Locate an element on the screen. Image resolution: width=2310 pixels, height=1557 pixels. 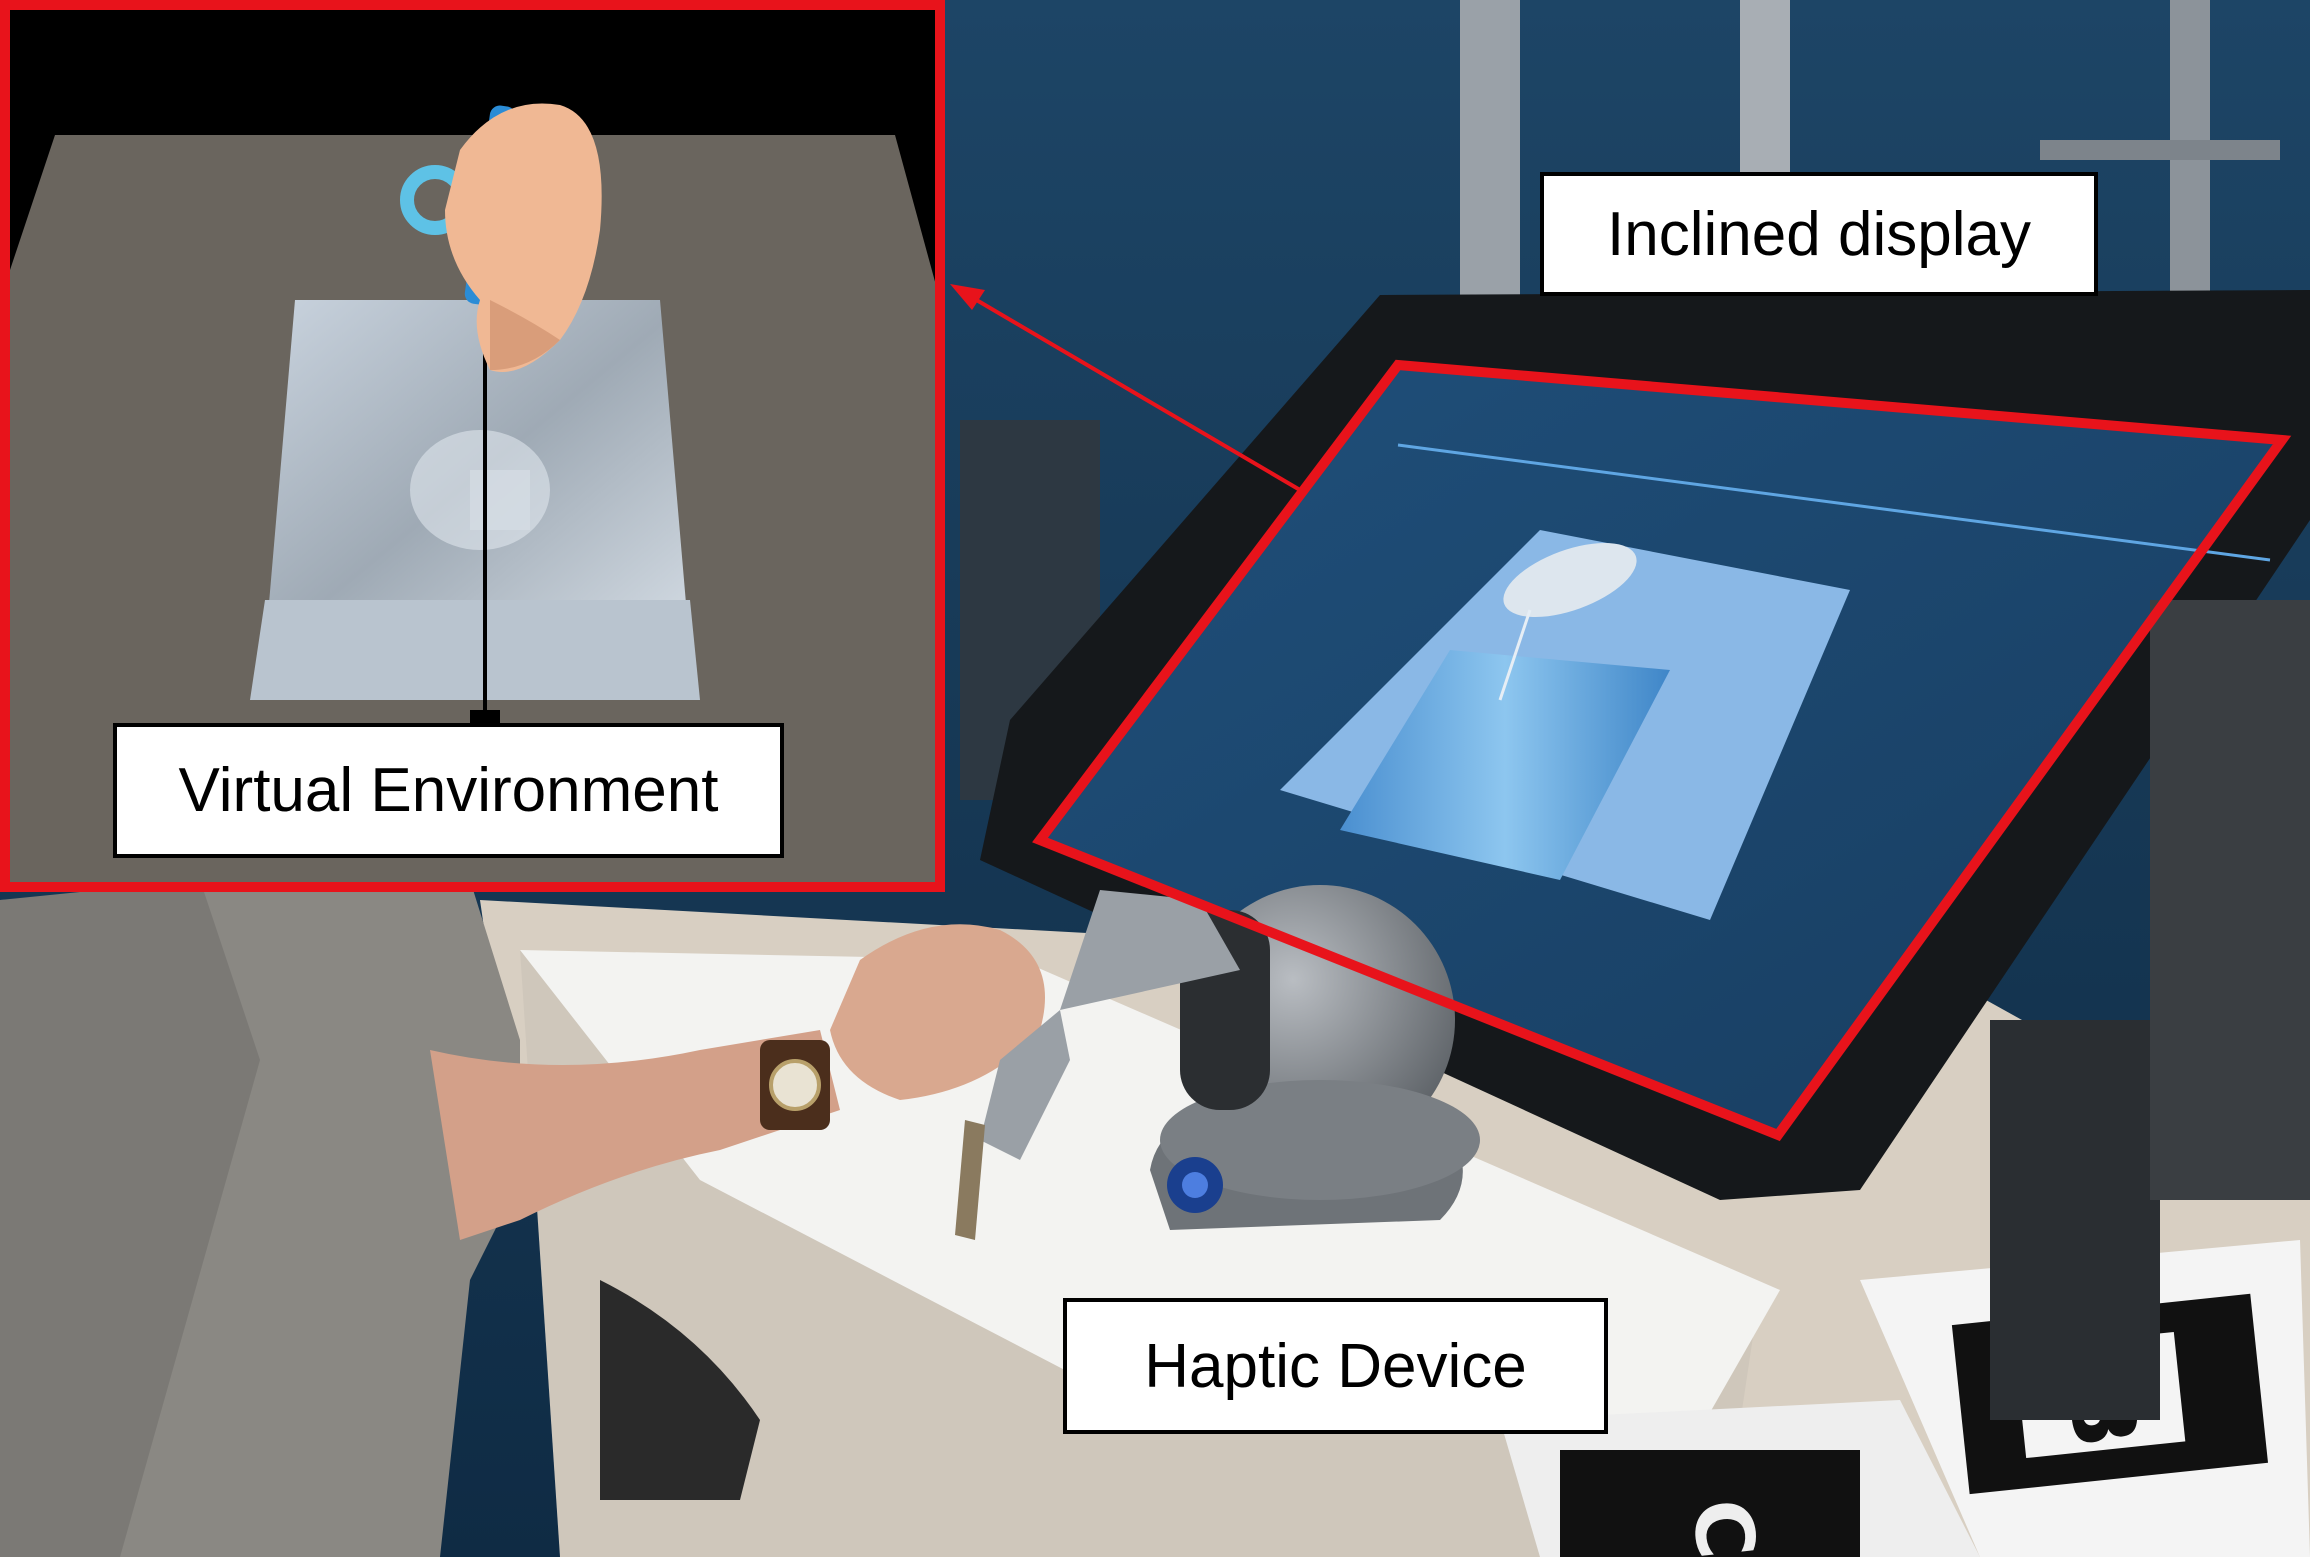
label-haptic-device: Haptic Device is located at coordinates (1335, 1366).